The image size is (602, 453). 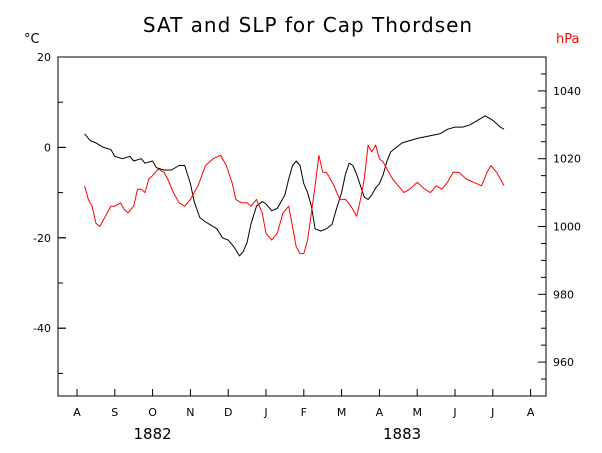 What do you see at coordinates (152, 412) in the screenshot?
I see `month-label: O` at bounding box center [152, 412].